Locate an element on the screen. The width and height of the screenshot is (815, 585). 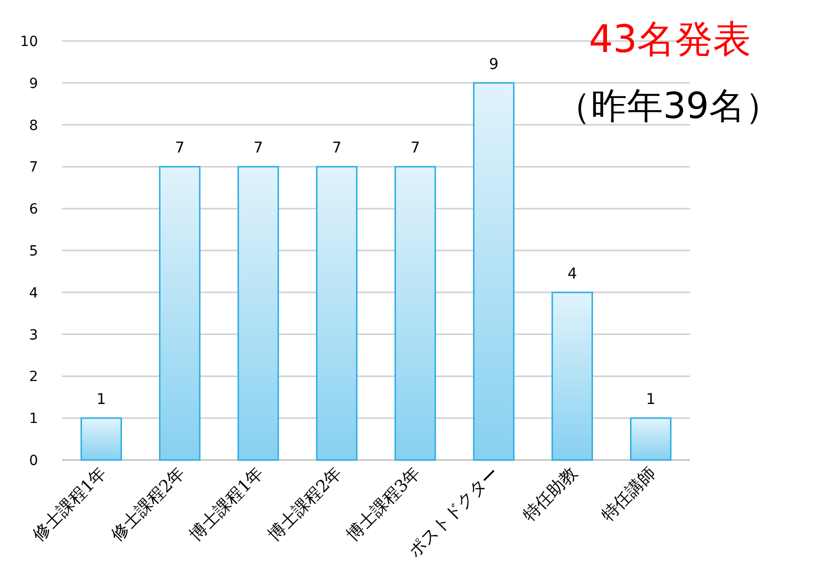
y-tick-label: 6 is located at coordinates (33, 210).